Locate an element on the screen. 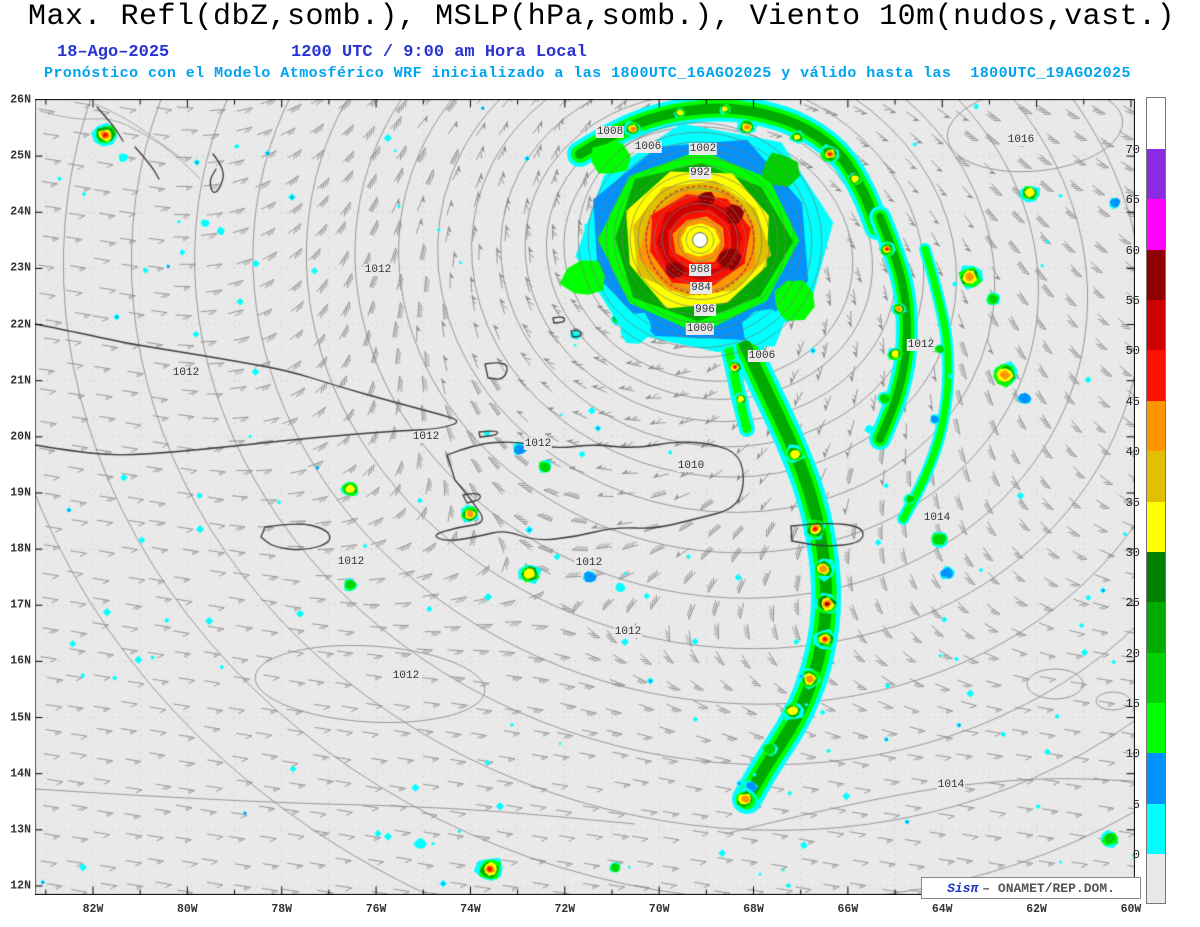 The height and width of the screenshot is (927, 1200). valid-date: 18–Ago–2025 is located at coordinates (113, 52).